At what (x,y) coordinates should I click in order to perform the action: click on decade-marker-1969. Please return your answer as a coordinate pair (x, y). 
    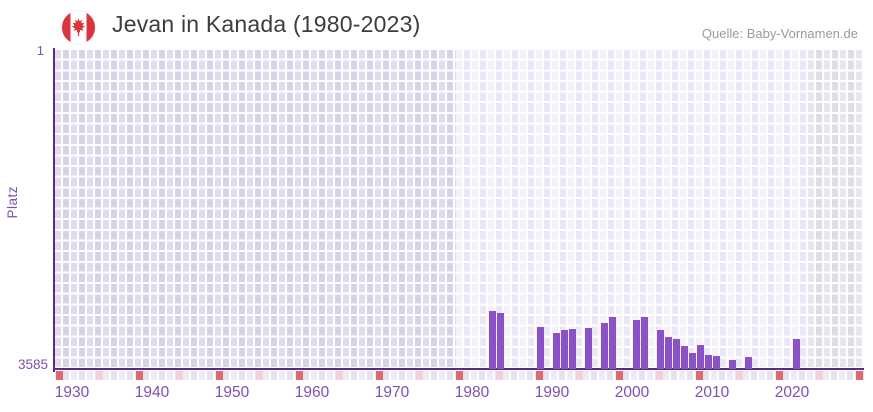
    Looking at the image, I should click on (379, 375).